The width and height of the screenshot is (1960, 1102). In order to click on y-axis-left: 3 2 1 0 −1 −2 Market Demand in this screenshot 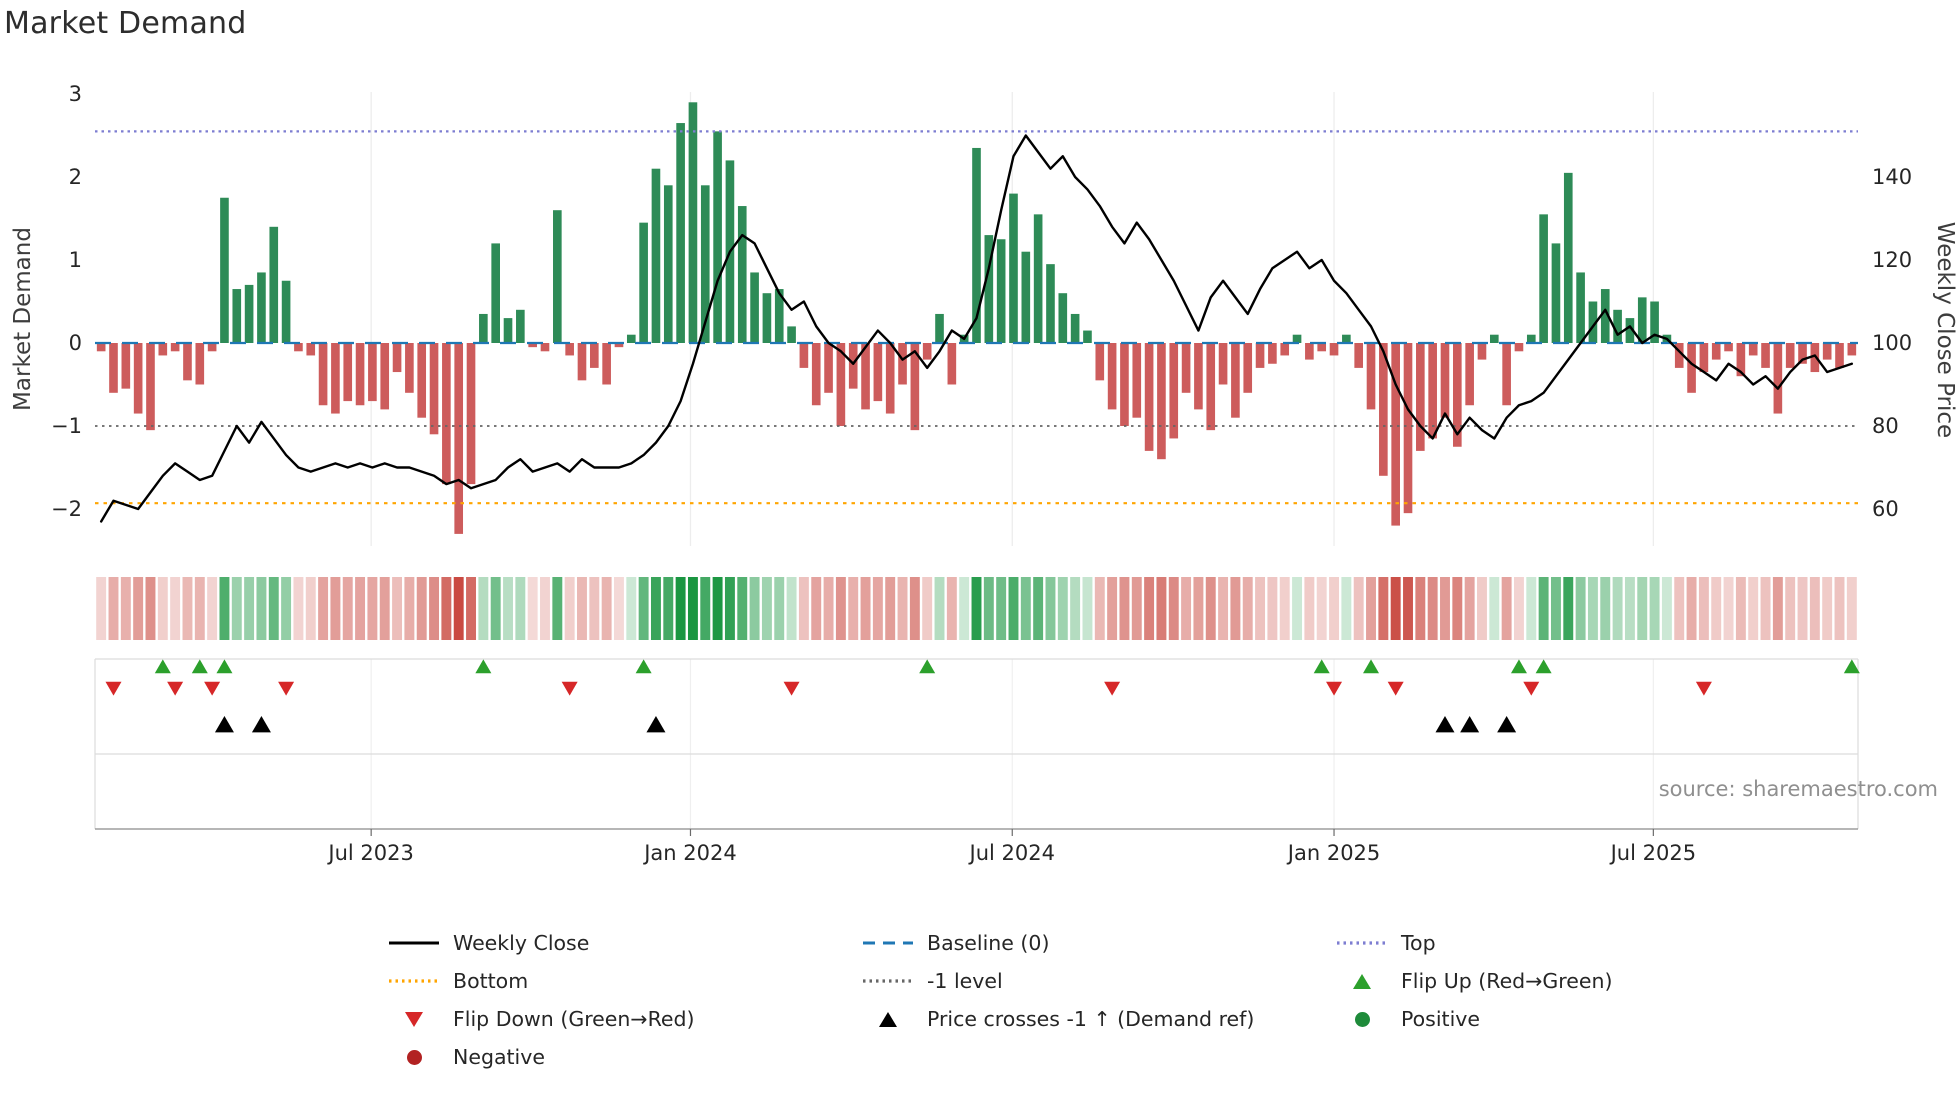, I will do `click(46, 301)`.